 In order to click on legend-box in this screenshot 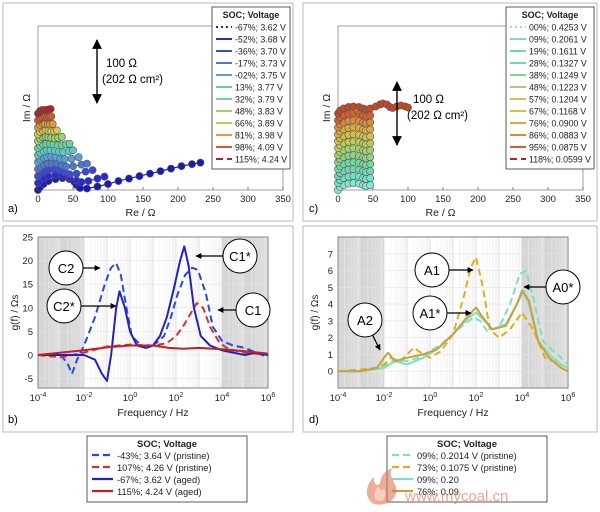, I will do `click(467, 469)`.